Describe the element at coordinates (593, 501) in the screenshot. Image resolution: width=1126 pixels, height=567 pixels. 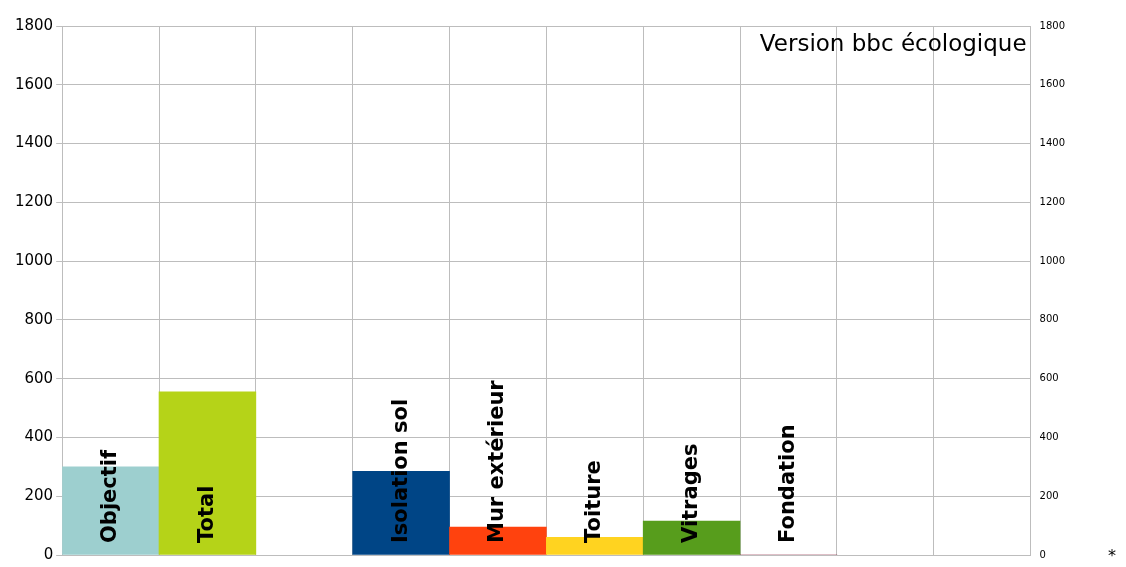
I see `x-tick-label: Toiture` at that location.